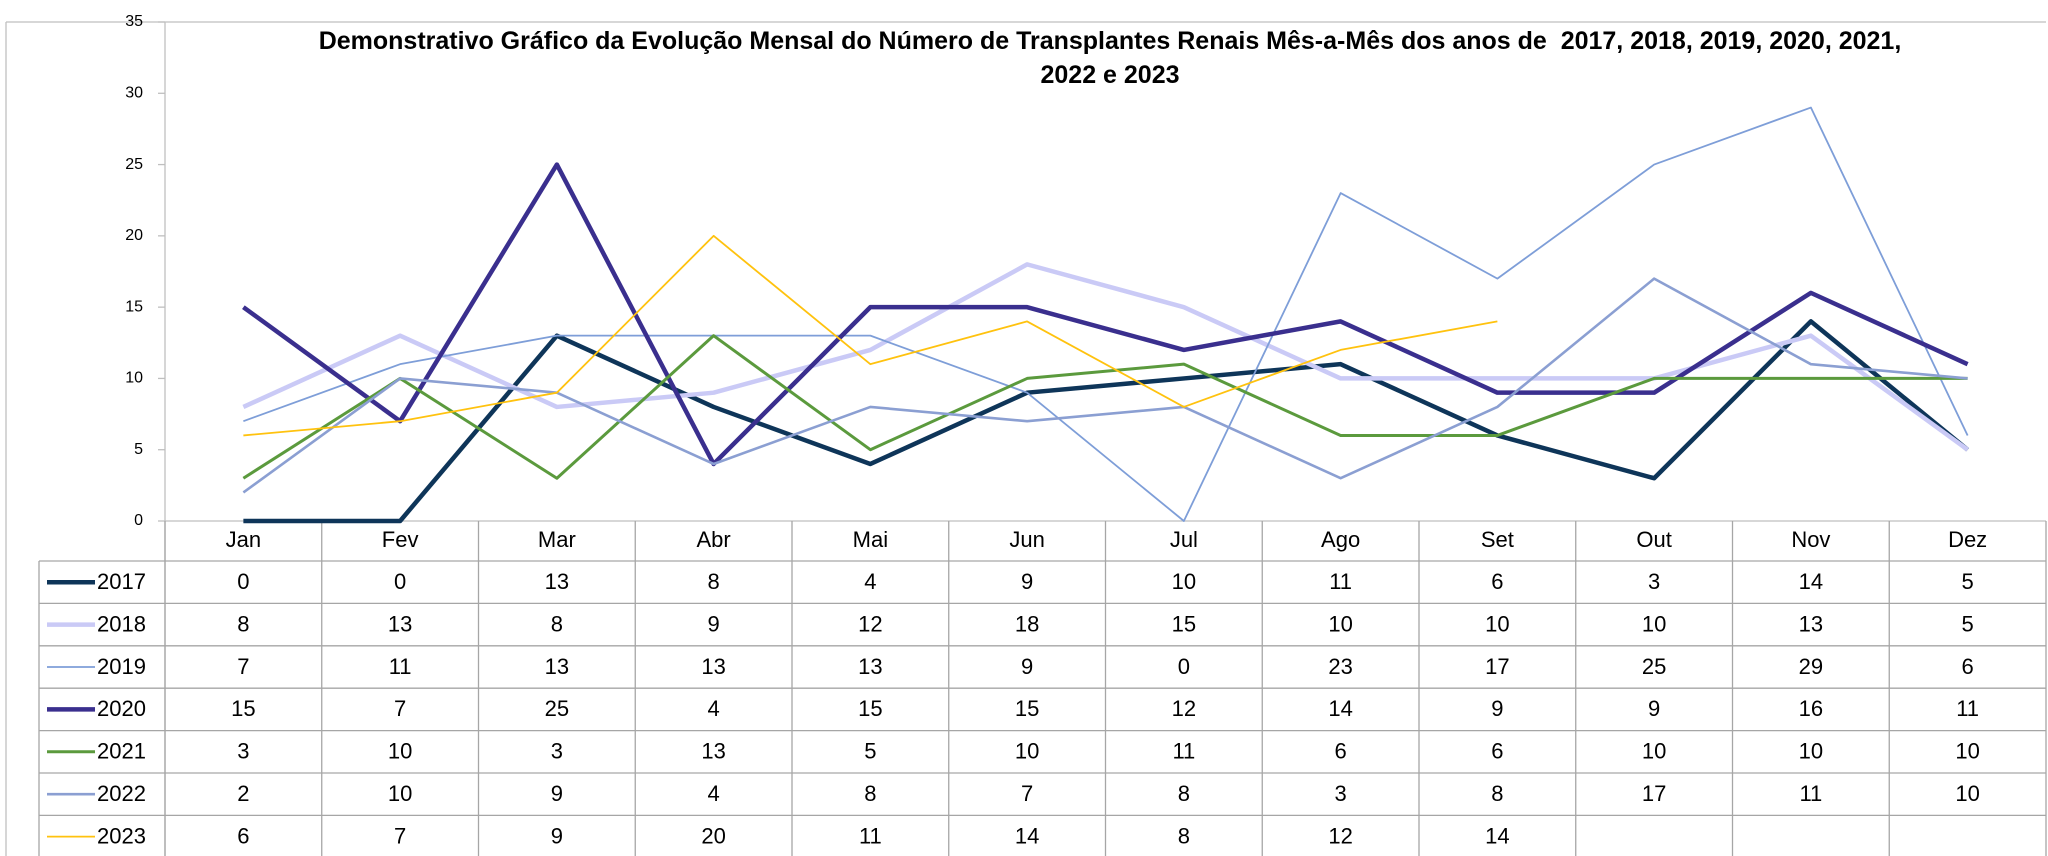  What do you see at coordinates (1026, 539) in the screenshot?
I see `x-tick-label: Jun` at bounding box center [1026, 539].